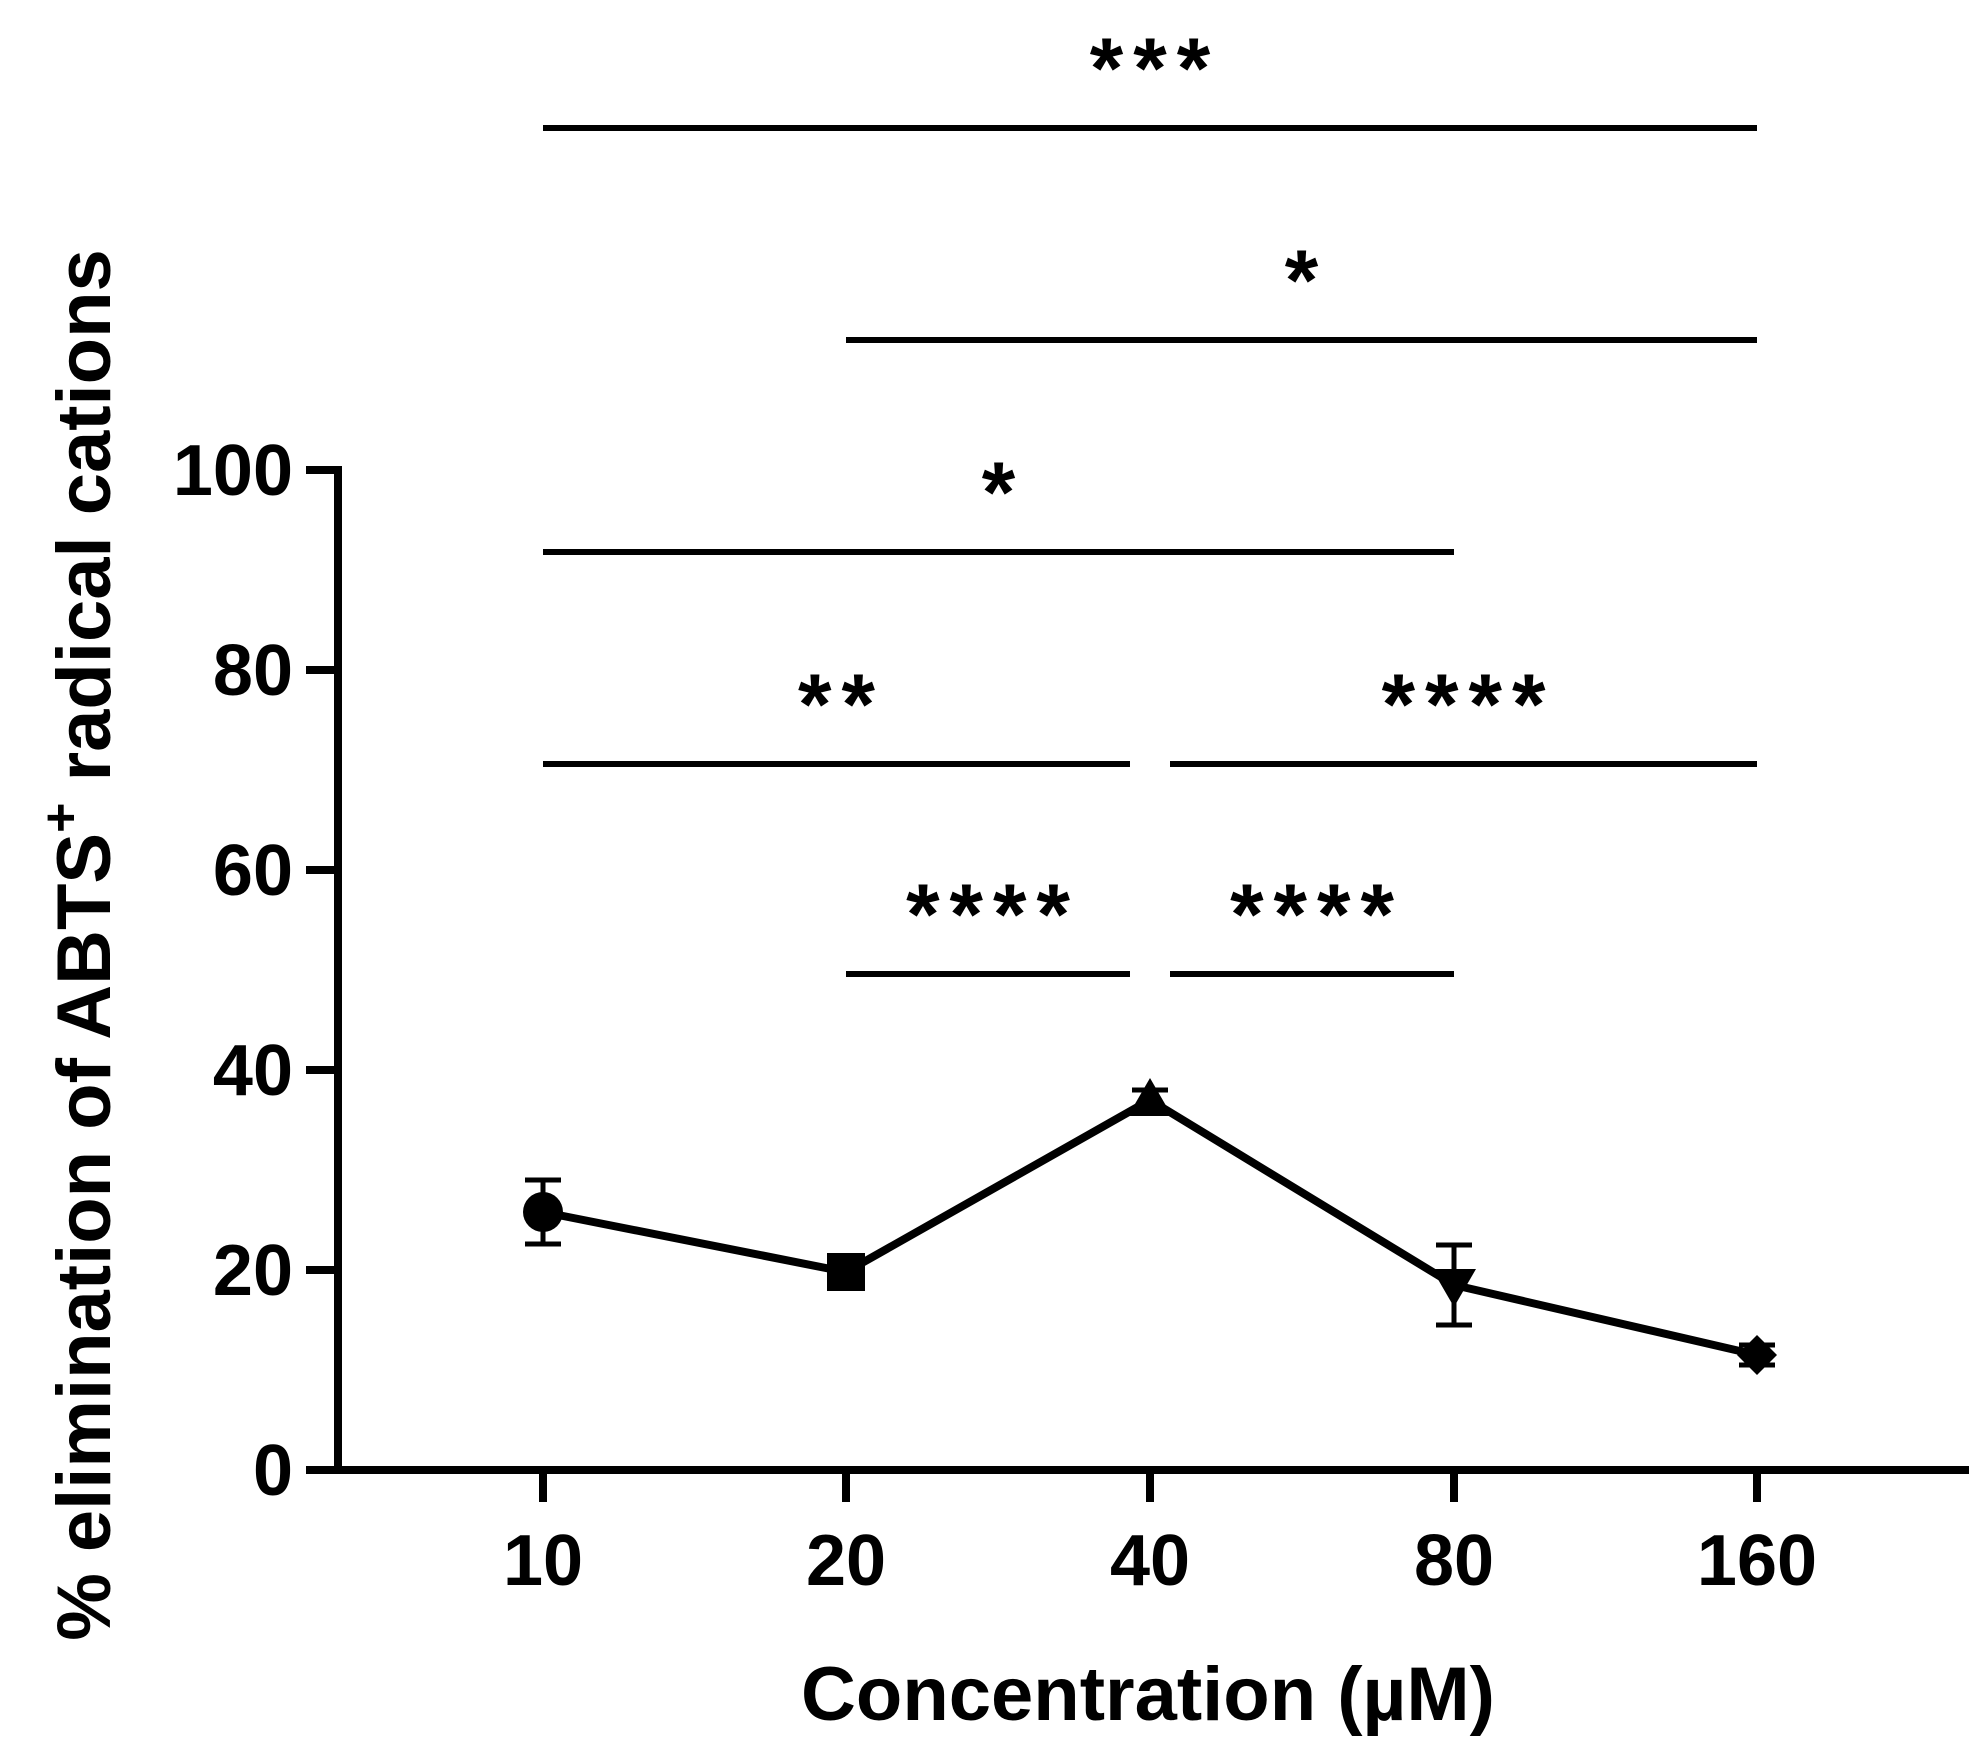 This screenshot has width=1988, height=1763. Describe the element at coordinates (253, 871) in the screenshot. I see `y-tick-label-60: 60` at that location.